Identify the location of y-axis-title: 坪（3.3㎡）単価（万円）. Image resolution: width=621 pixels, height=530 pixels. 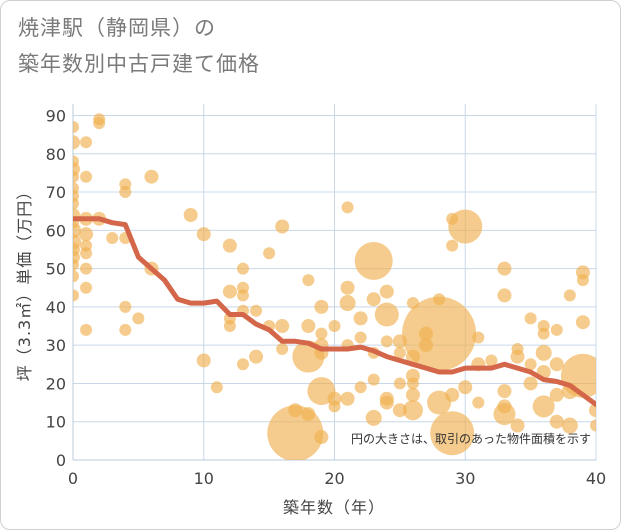
(24, 282).